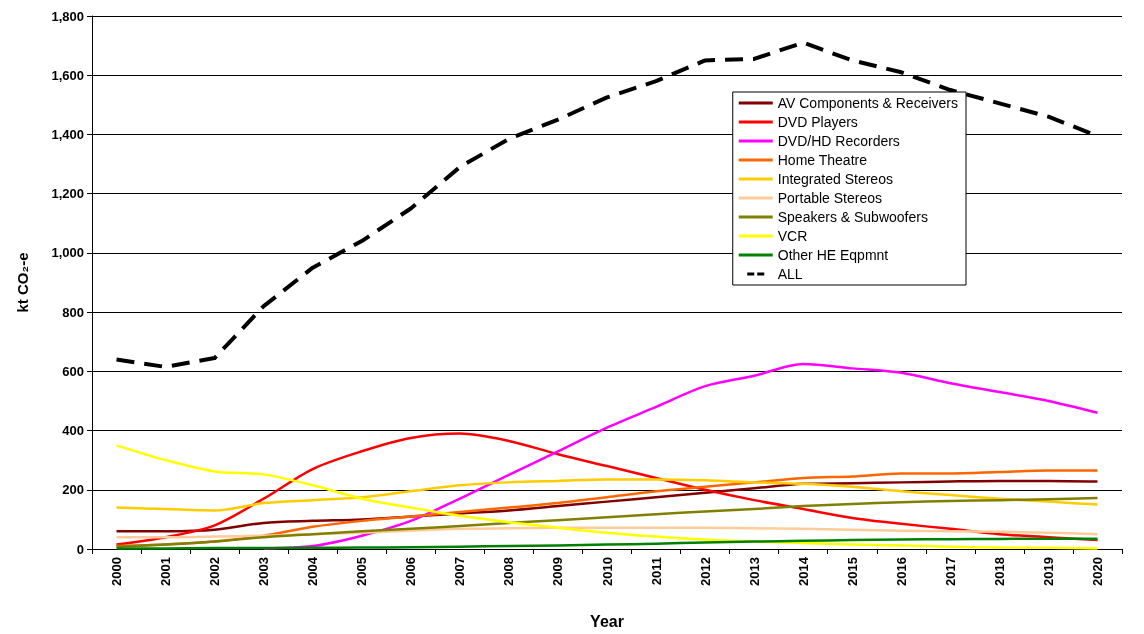 The height and width of the screenshot is (634, 1144). Describe the element at coordinates (215, 571) in the screenshot. I see `x-tick-label: 2002` at that location.